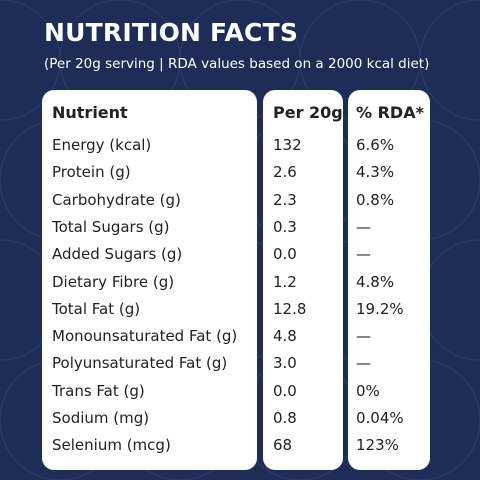  I want to click on per-20g-cell: 4.8, so click(285, 336).